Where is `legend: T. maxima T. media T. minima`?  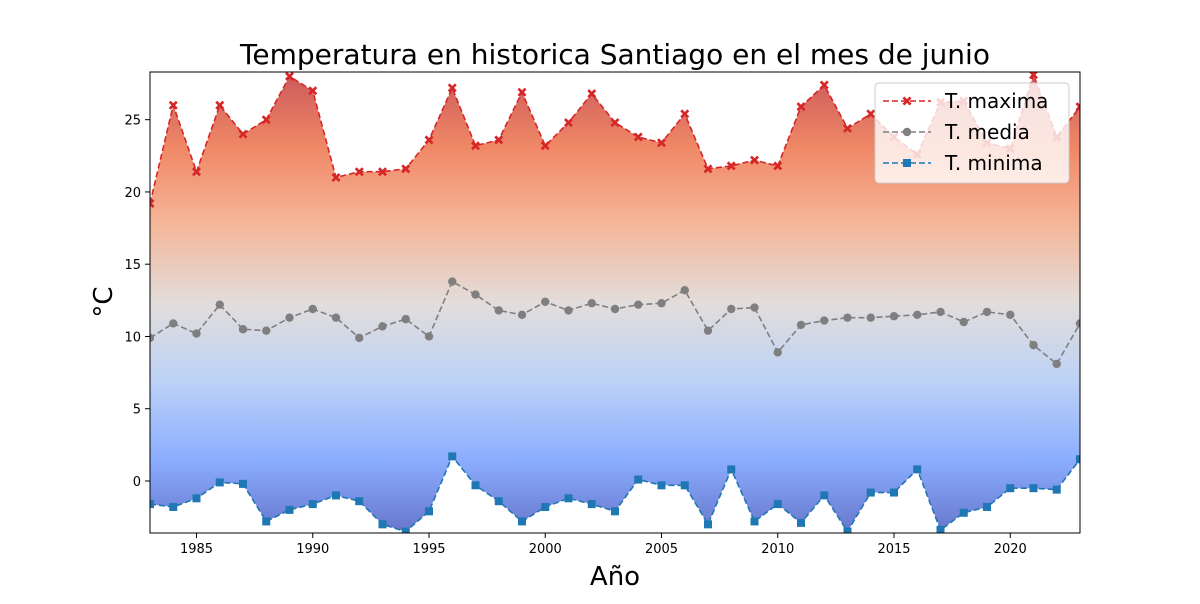
legend: T. maxima T. media T. minima is located at coordinates (972, 133).